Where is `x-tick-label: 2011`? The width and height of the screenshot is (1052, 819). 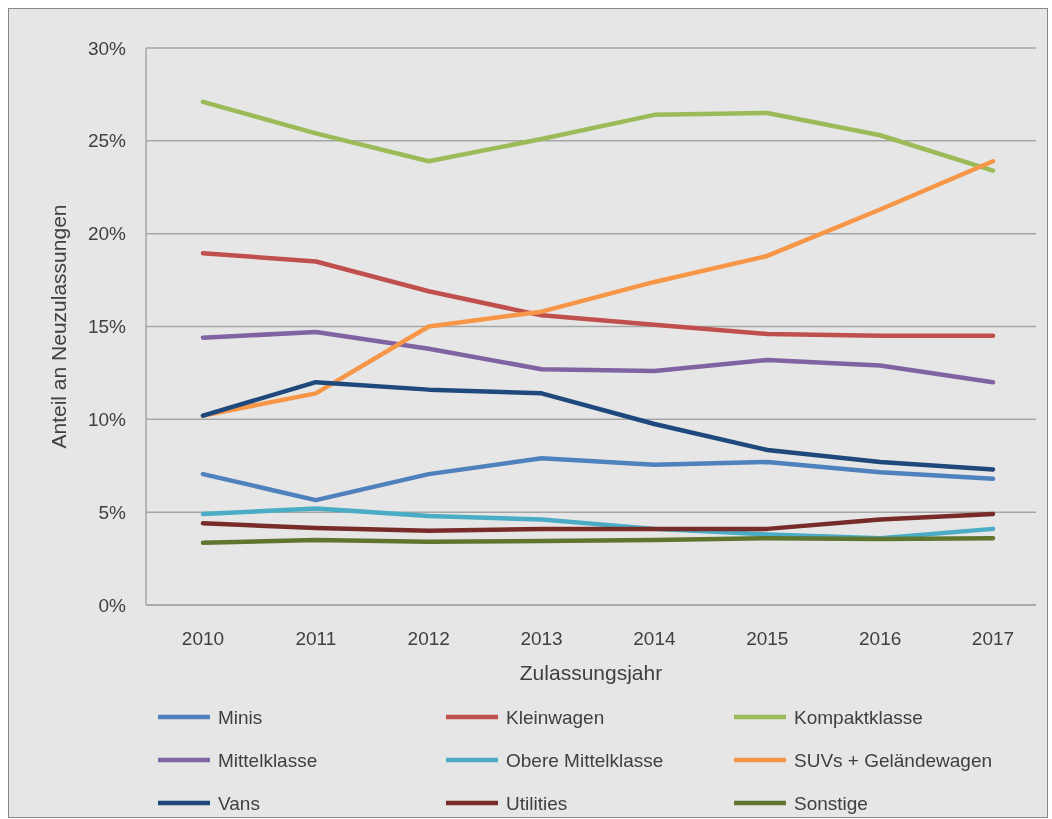
x-tick-label: 2011 is located at coordinates (316, 638).